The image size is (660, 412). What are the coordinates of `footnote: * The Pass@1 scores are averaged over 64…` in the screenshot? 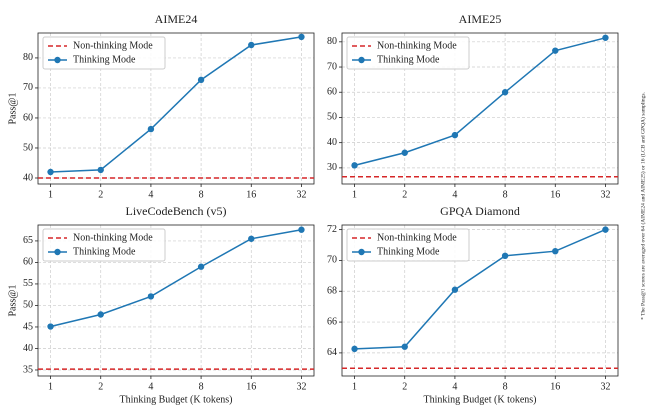 It's located at (642, 205).